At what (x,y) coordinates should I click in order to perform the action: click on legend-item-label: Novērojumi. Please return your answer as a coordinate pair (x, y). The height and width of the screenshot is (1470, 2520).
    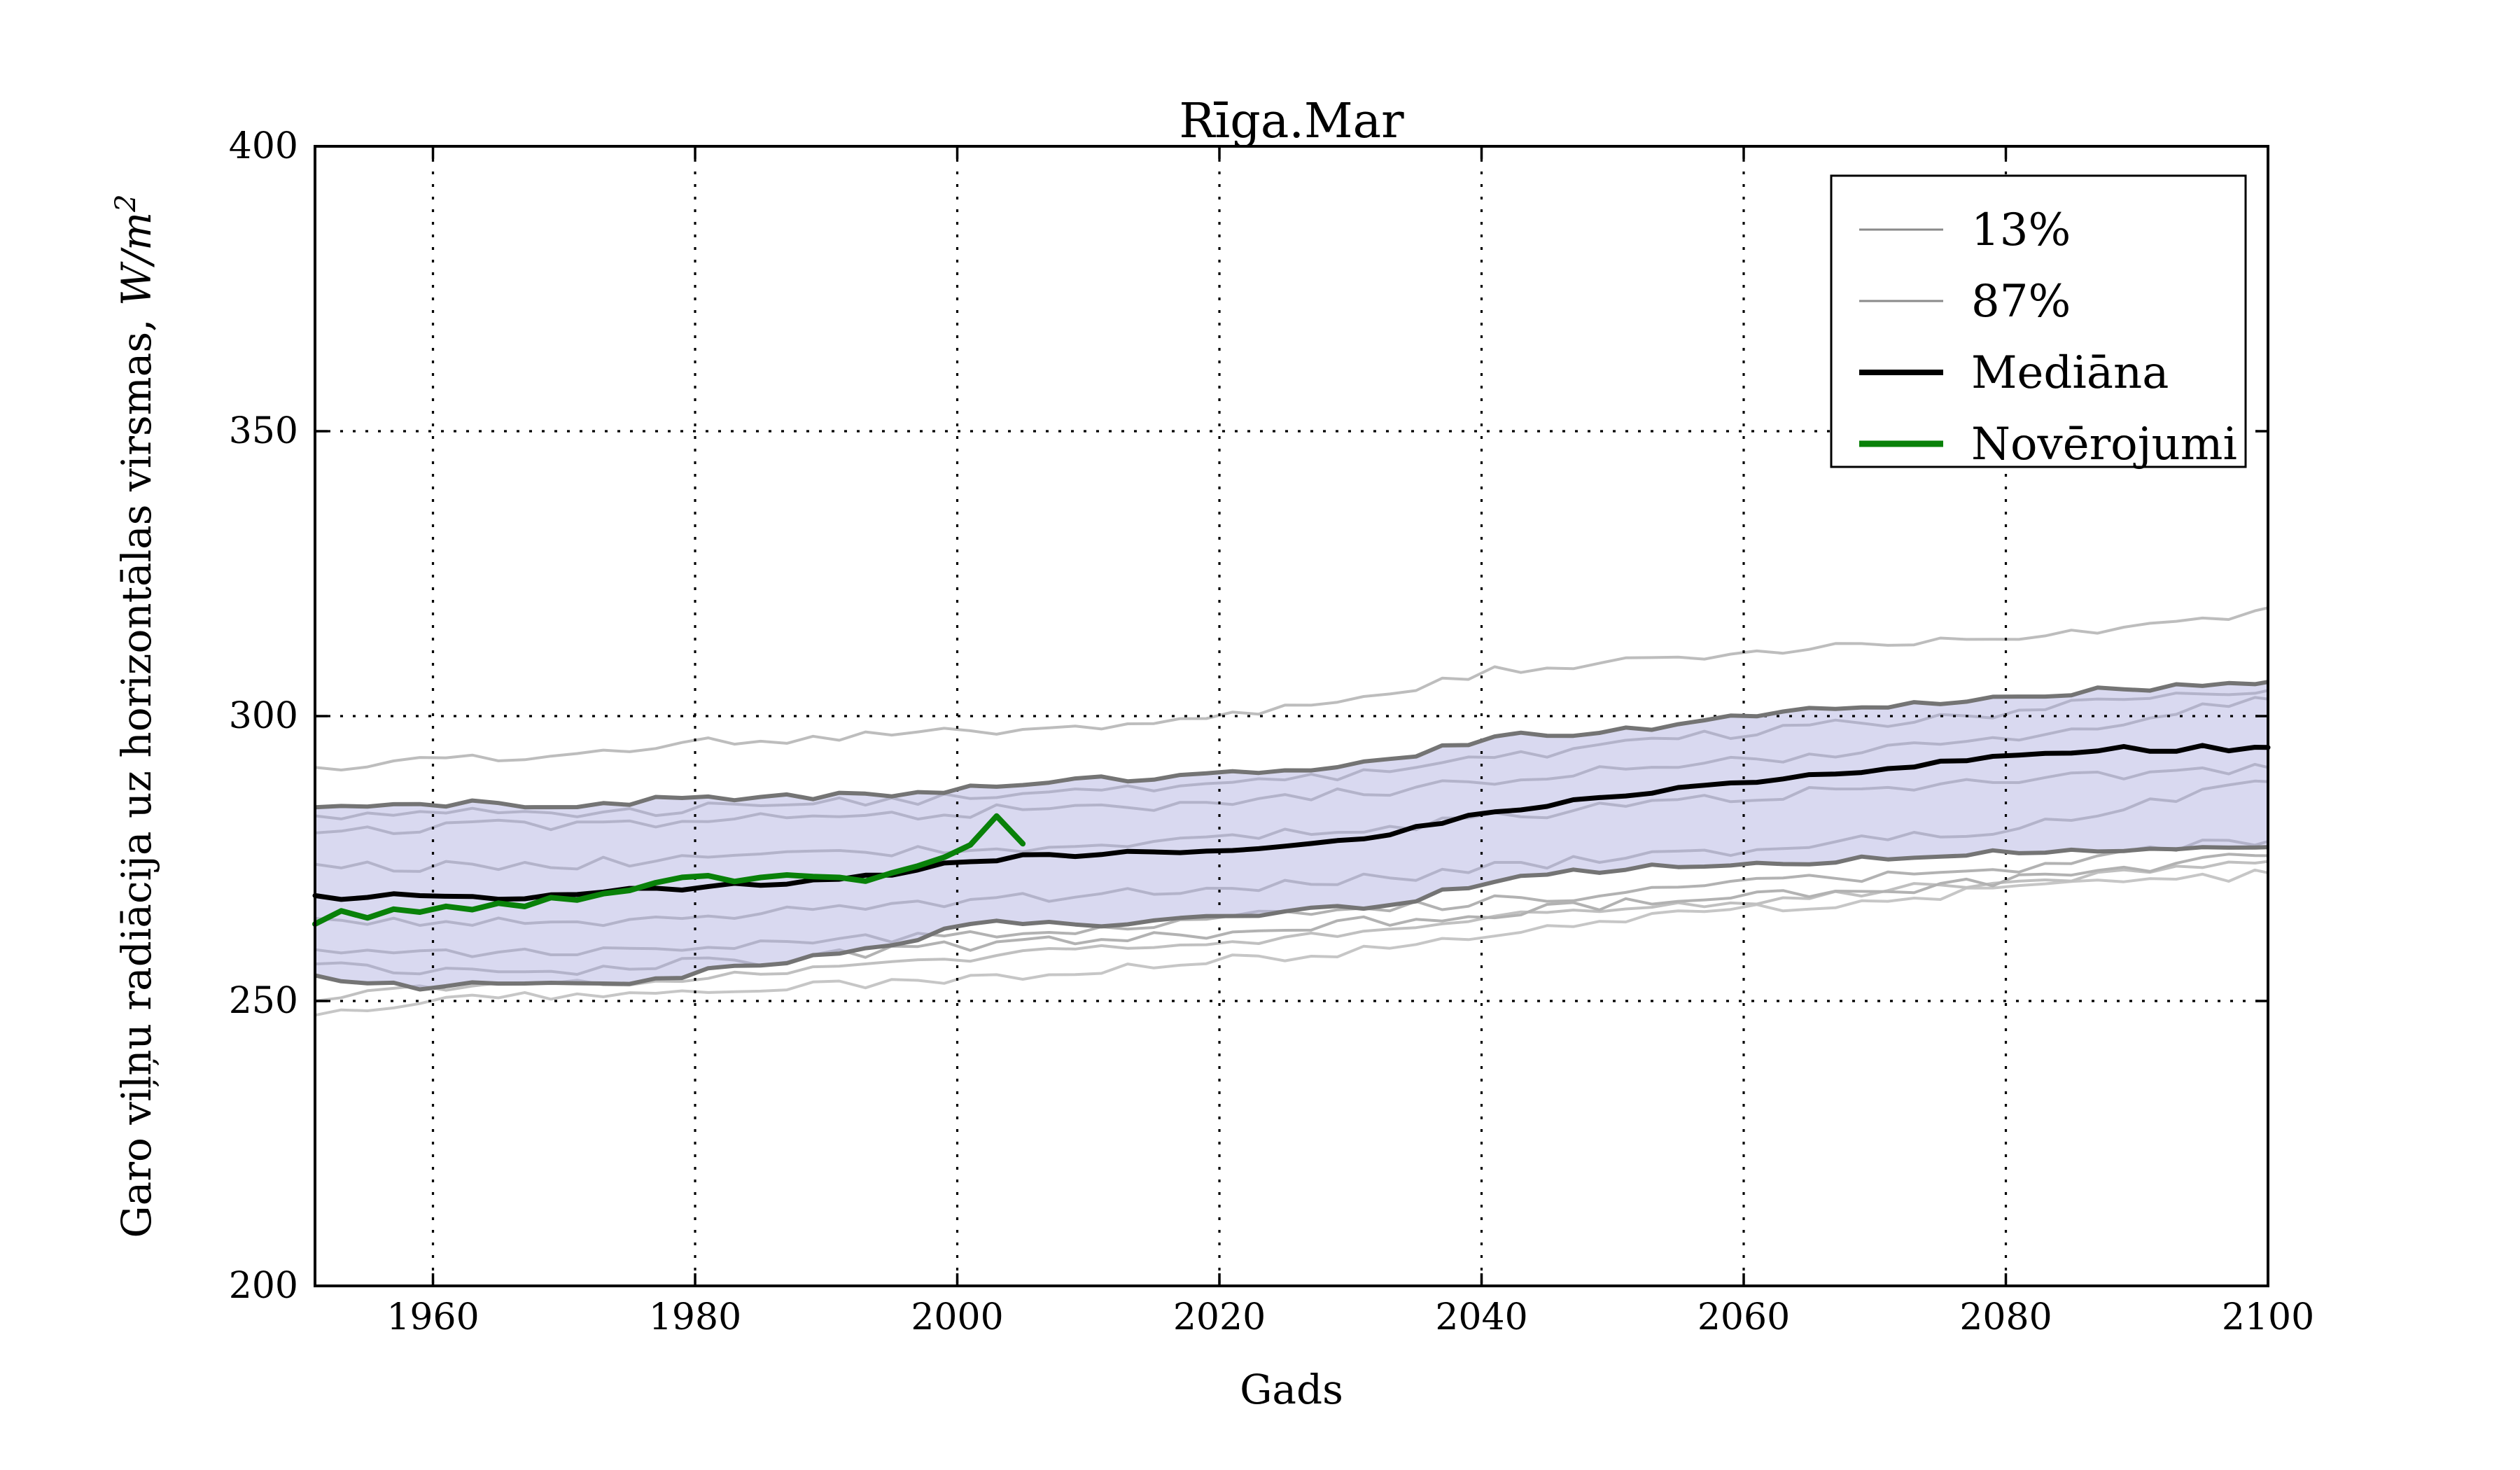
    Looking at the image, I should click on (2104, 444).